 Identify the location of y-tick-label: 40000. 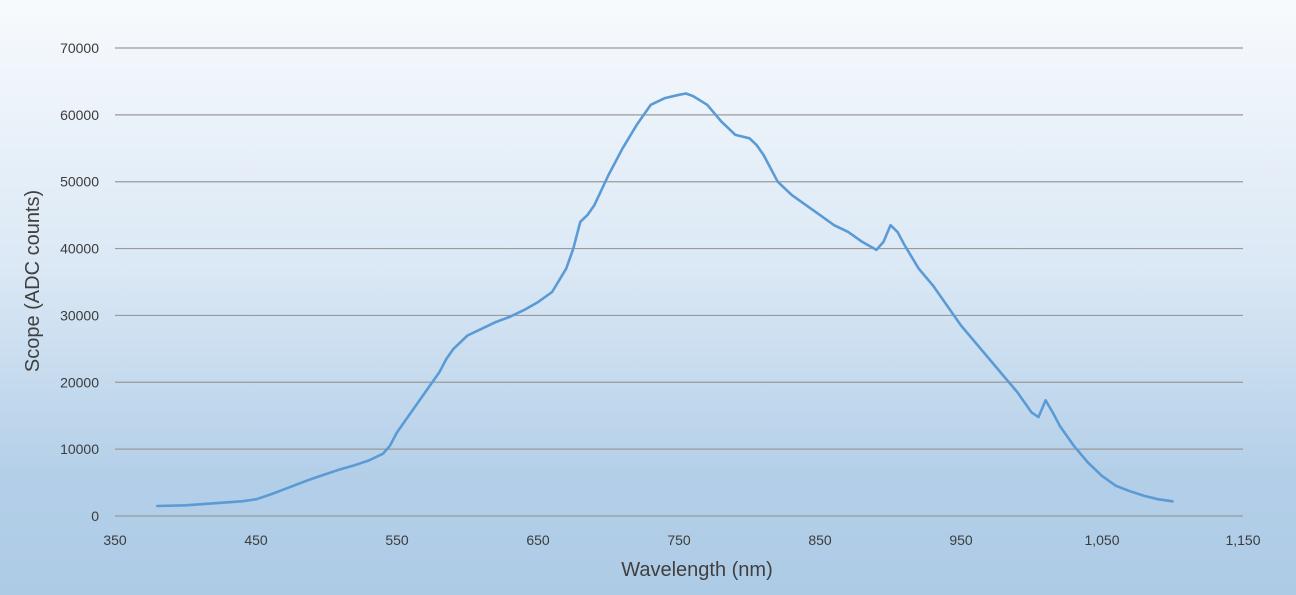
(79, 249).